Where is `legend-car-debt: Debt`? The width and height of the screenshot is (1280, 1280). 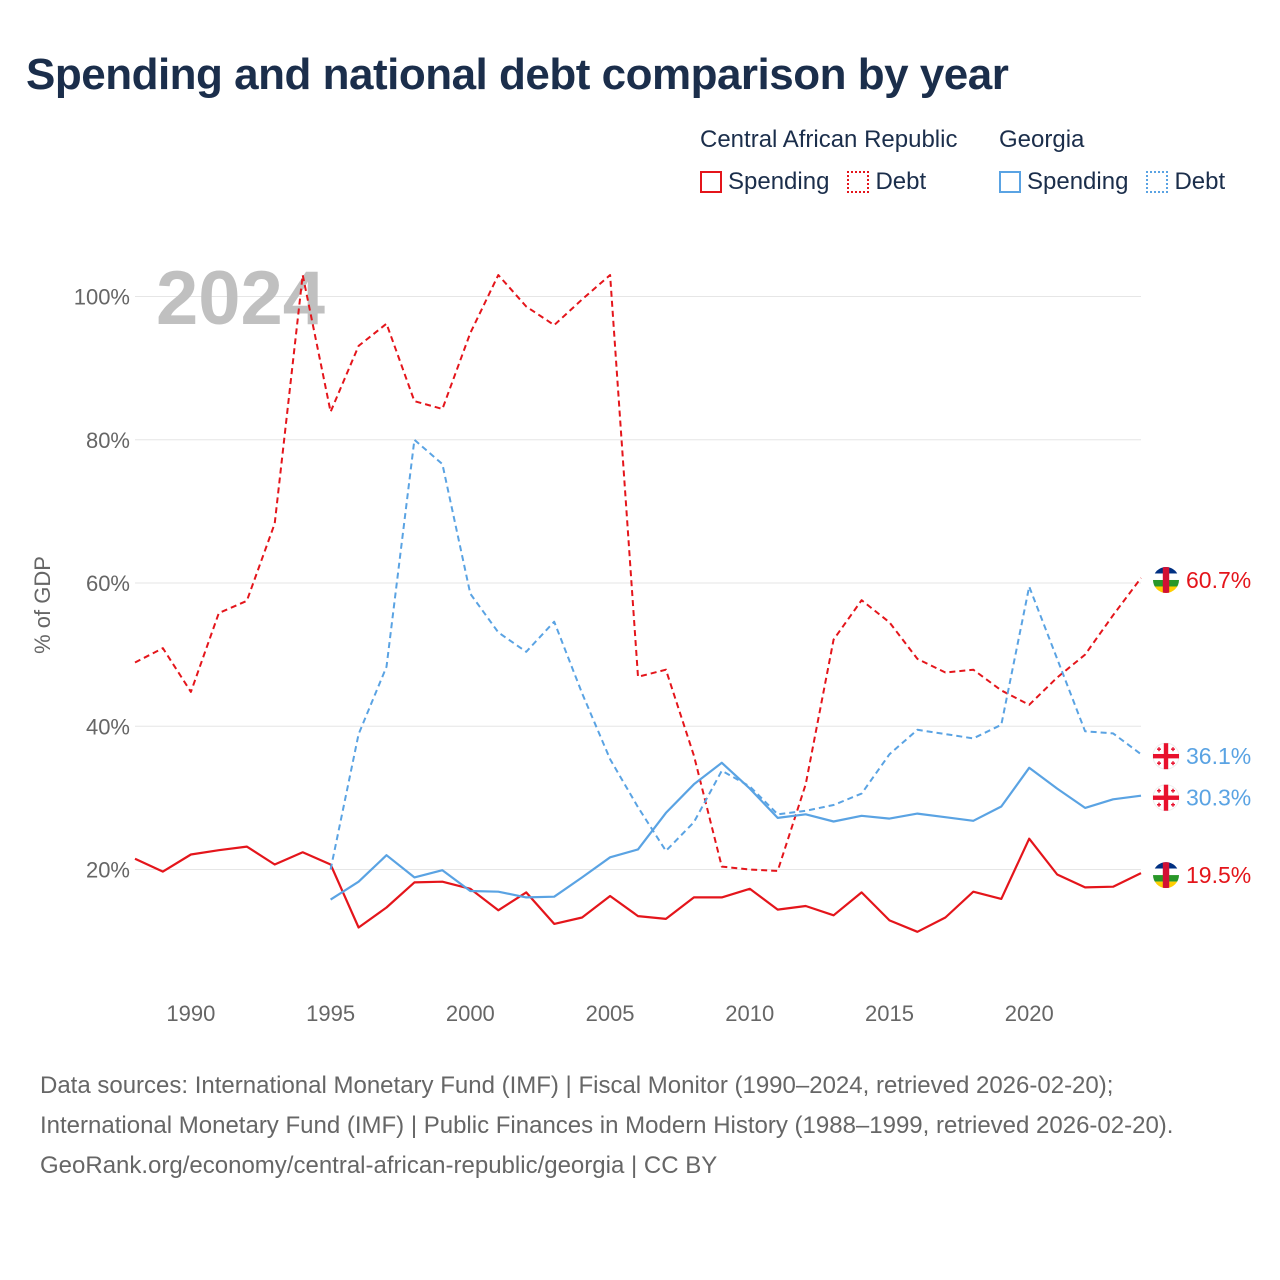 legend-car-debt: Debt is located at coordinates (886, 182).